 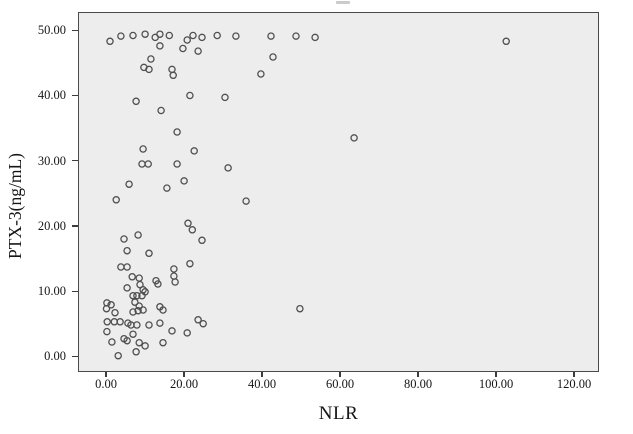 I want to click on x-tick-label: 80.00, so click(x=418, y=384).